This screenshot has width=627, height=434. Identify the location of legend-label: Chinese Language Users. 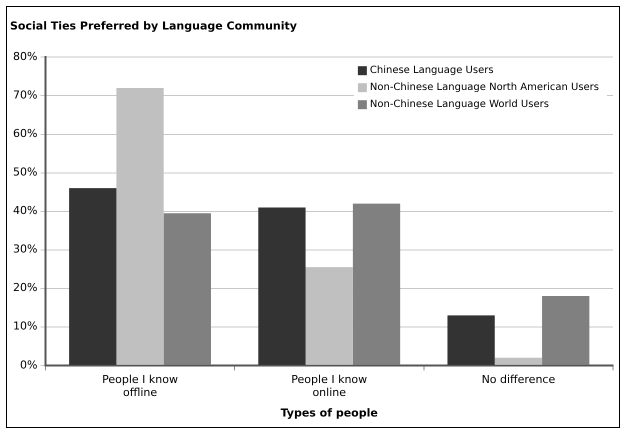
(432, 70).